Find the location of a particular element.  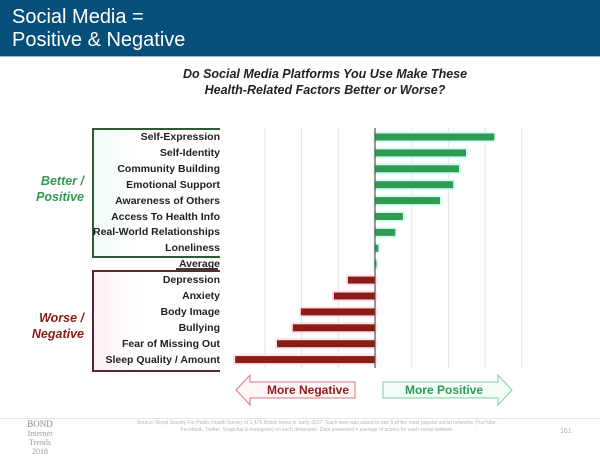

average-underline is located at coordinates (197, 269).